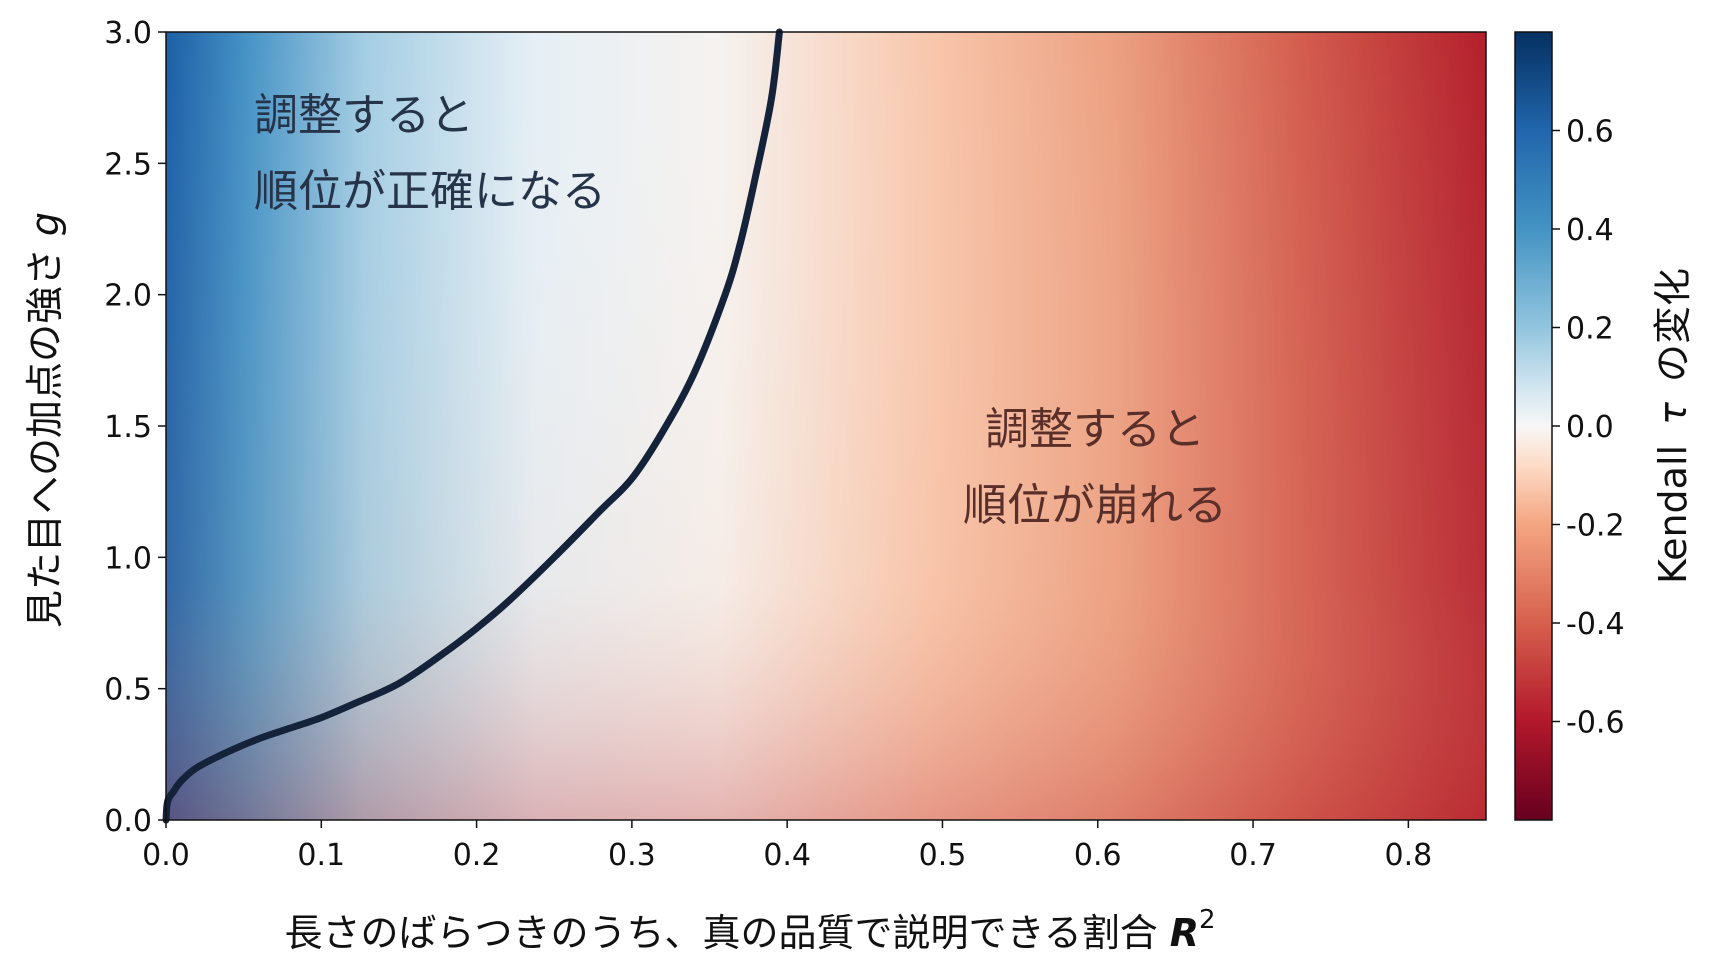 This screenshot has height=970, width=1717. What do you see at coordinates (1595, 624) in the screenshot?
I see `colorbar-tick-label: -0.4` at bounding box center [1595, 624].